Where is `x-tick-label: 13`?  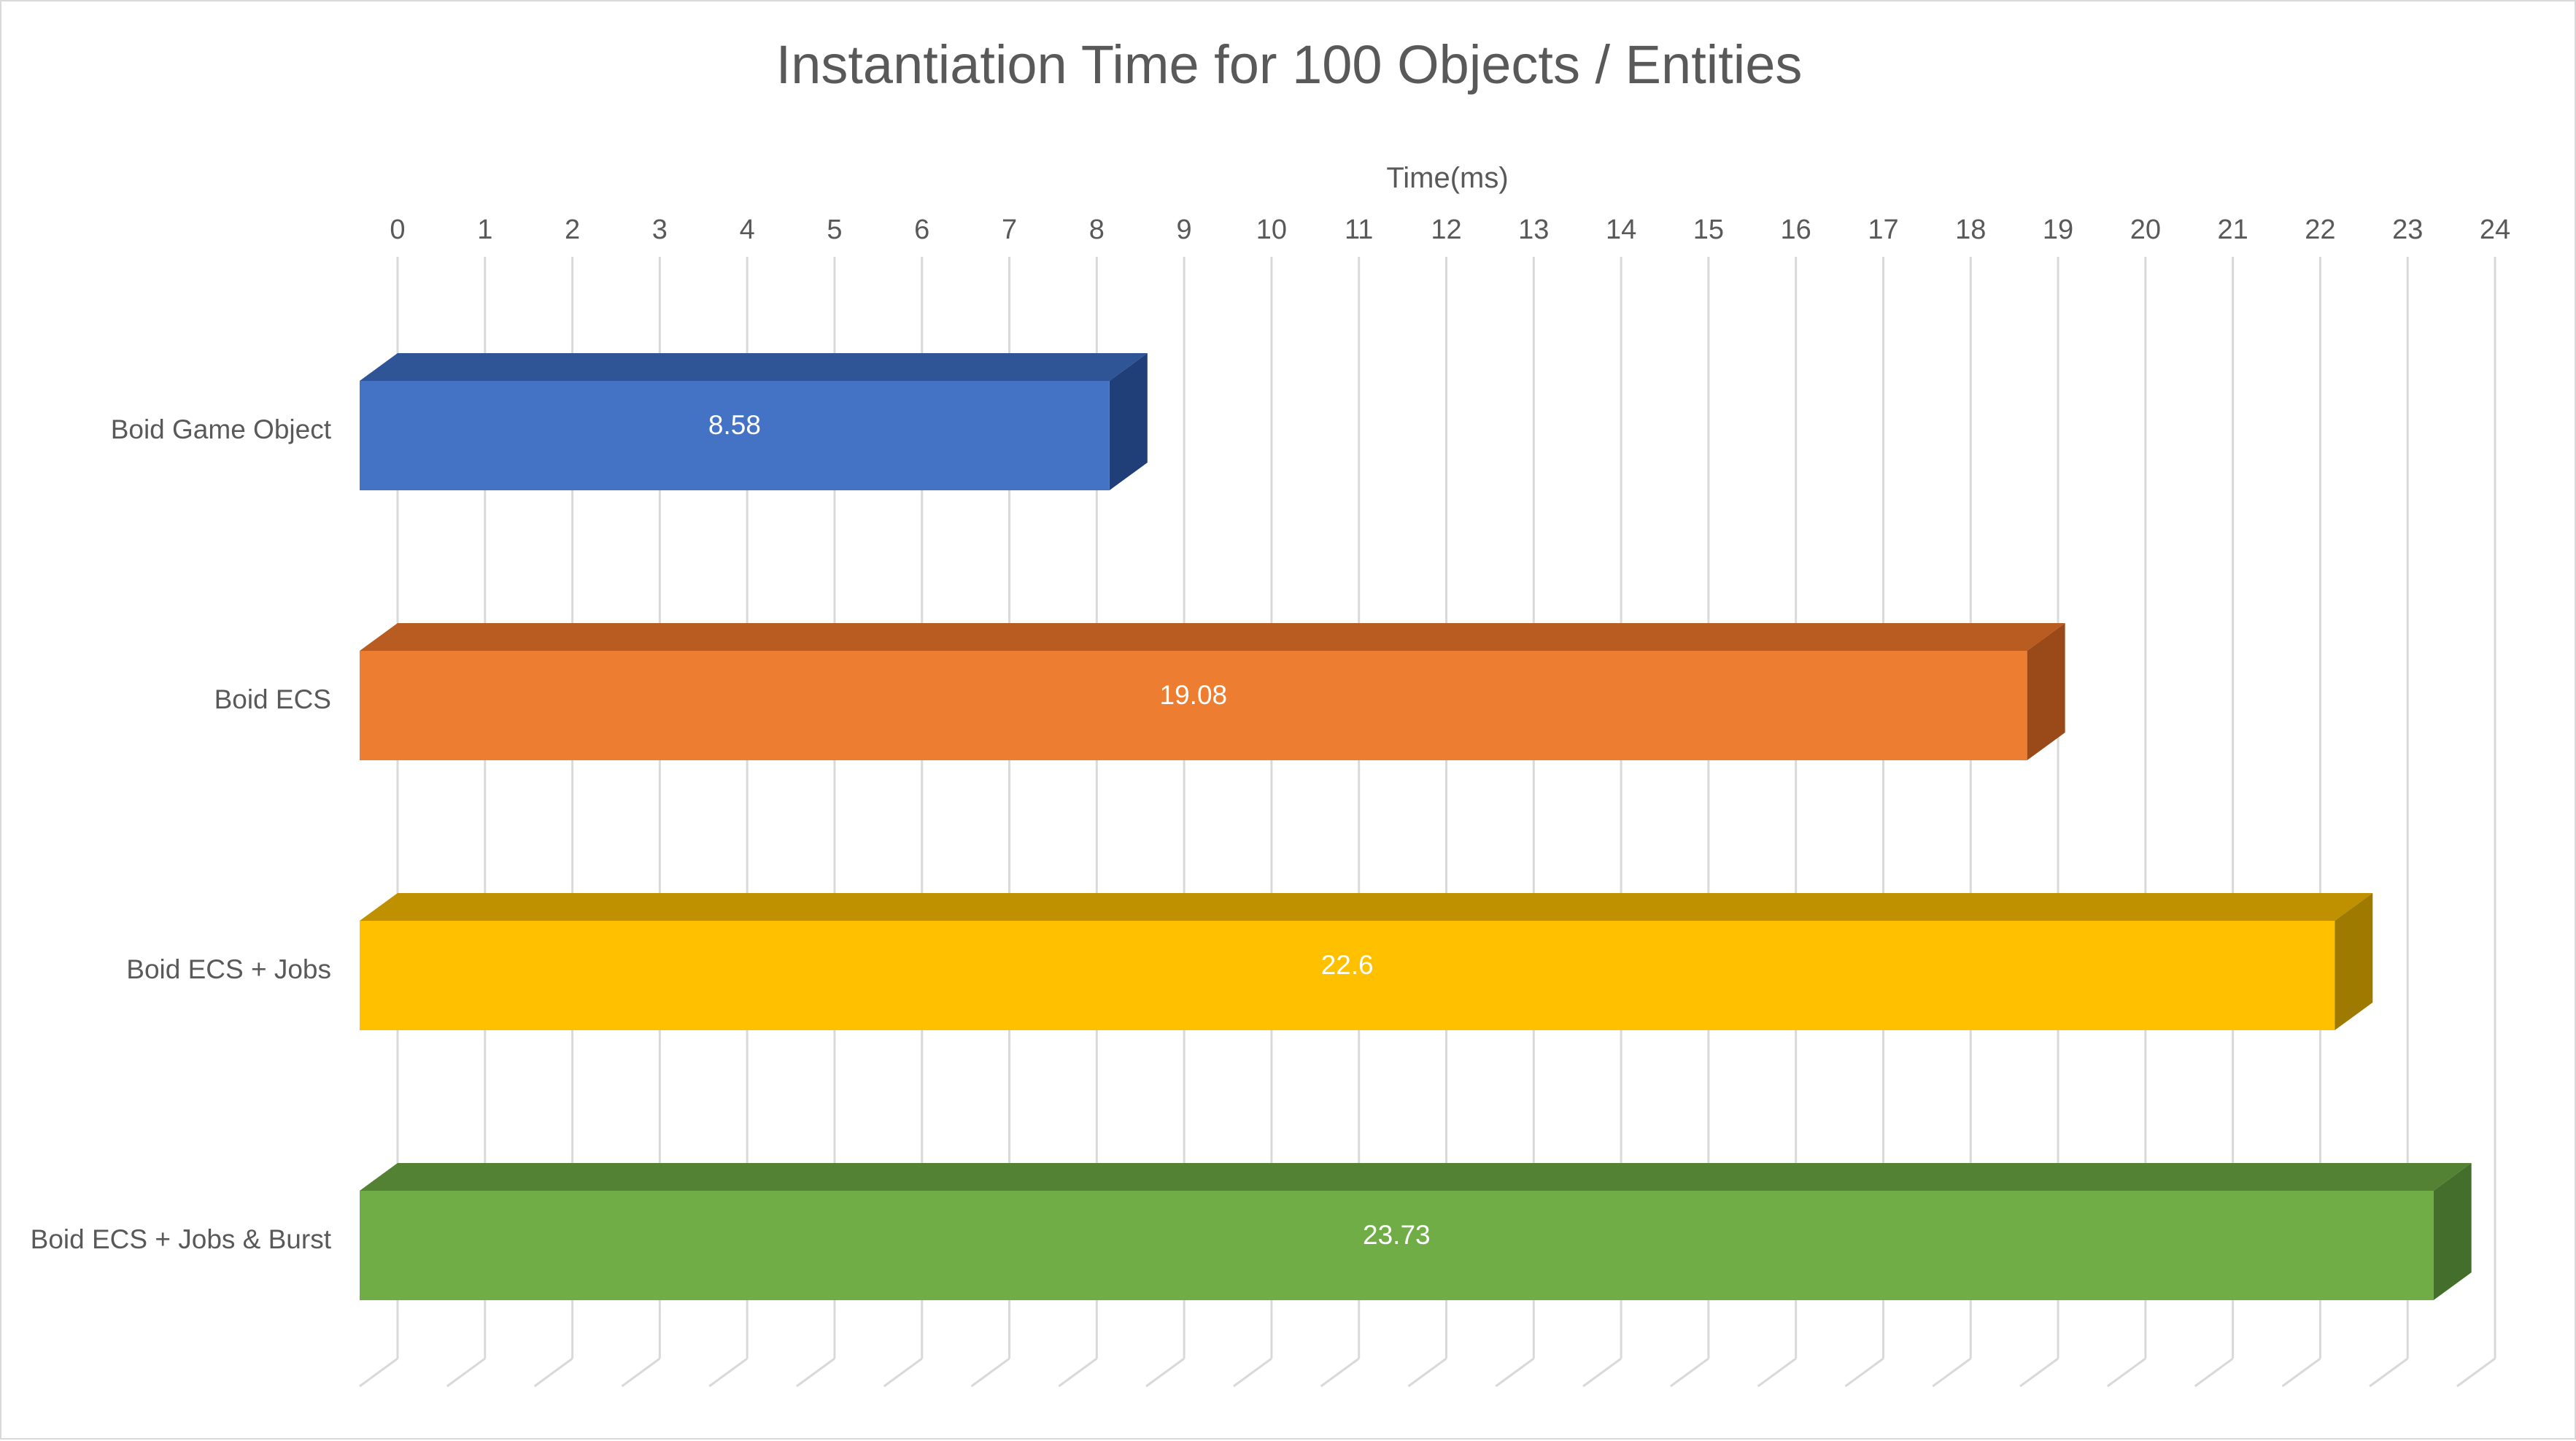
x-tick-label: 13 is located at coordinates (1533, 230).